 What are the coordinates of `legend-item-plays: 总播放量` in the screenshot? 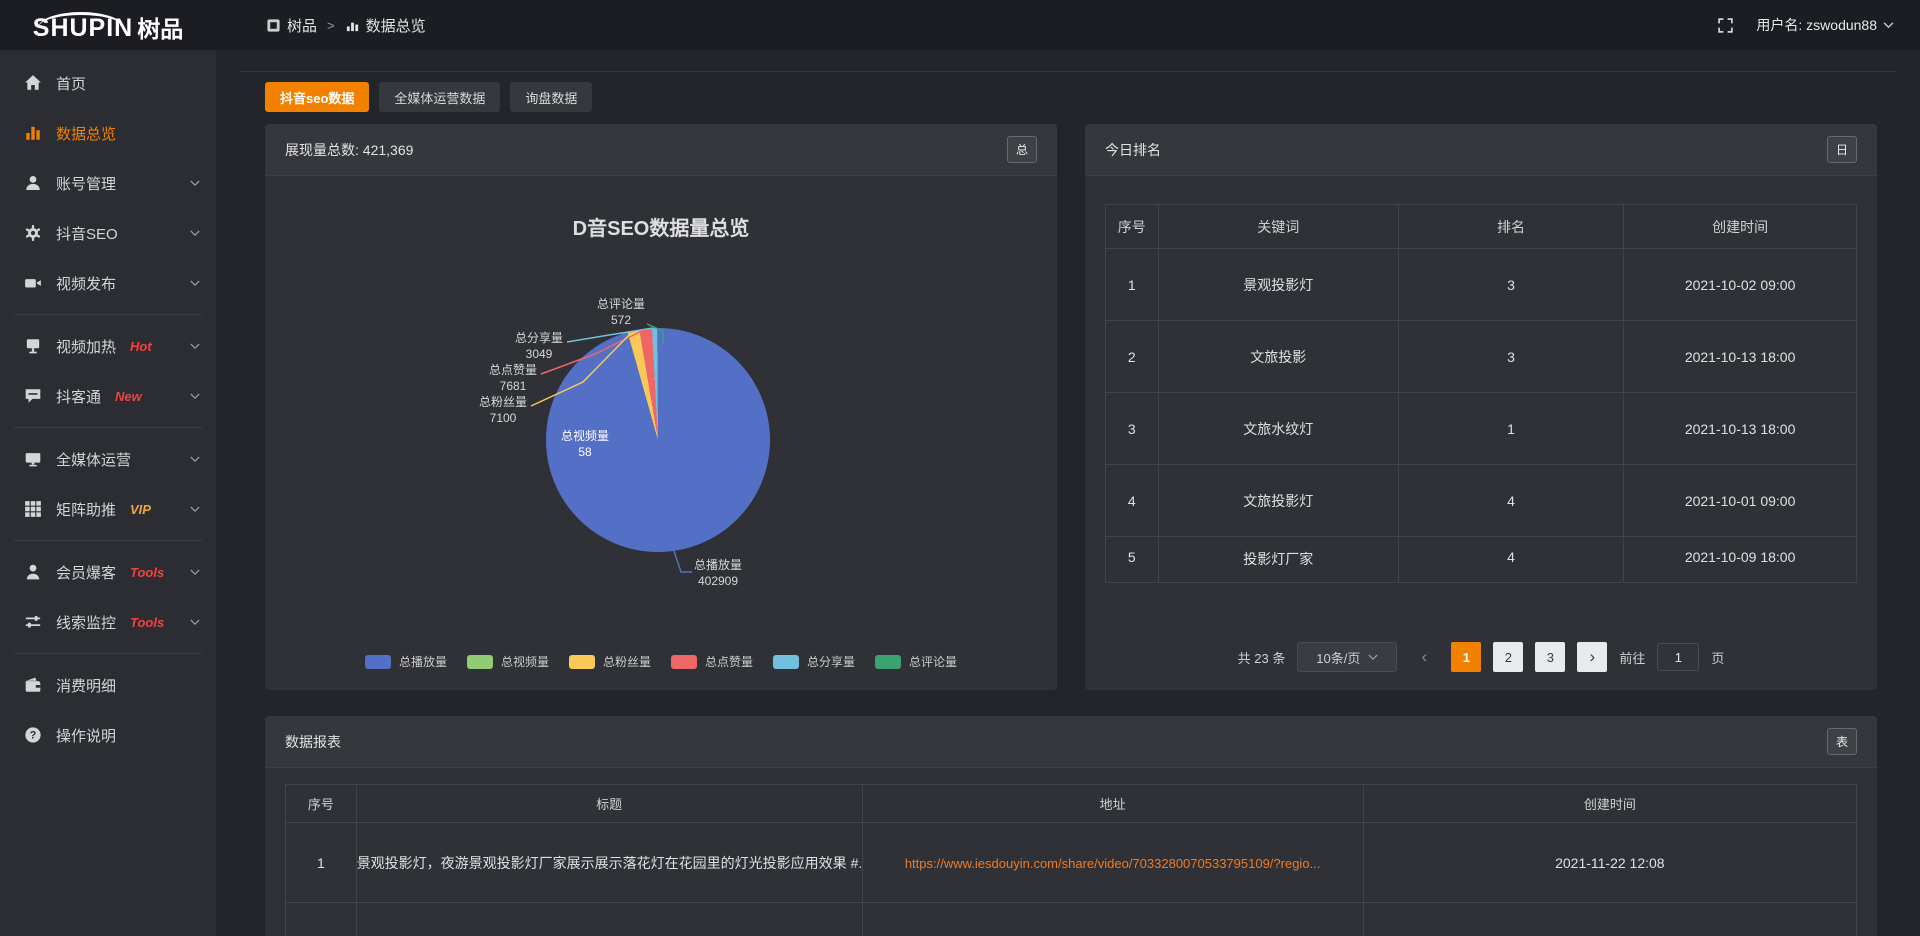 It's located at (405, 661).